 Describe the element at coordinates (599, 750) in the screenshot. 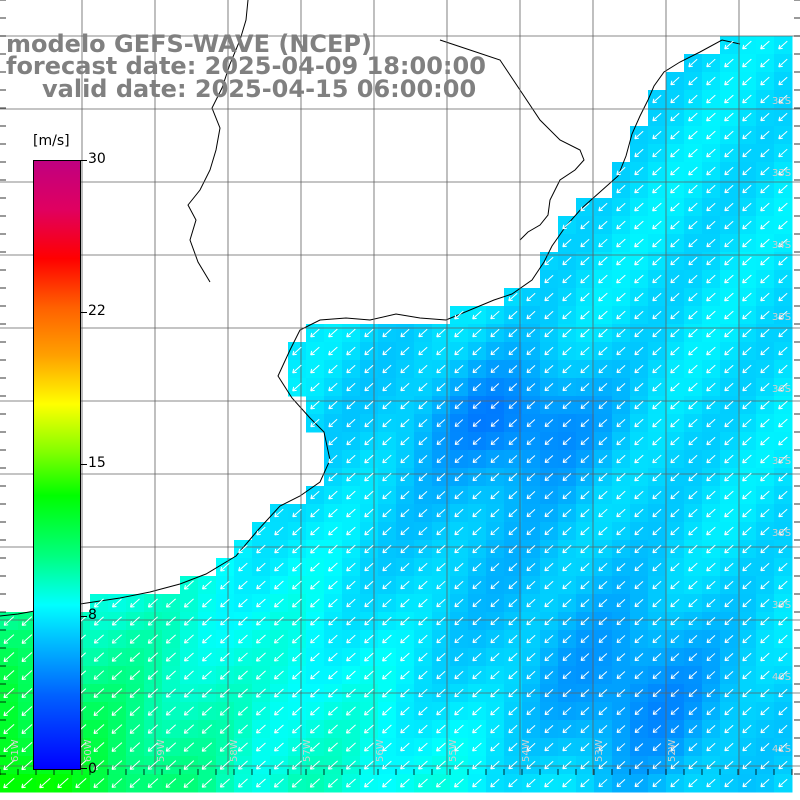

I see `longitude-label: 53W` at that location.